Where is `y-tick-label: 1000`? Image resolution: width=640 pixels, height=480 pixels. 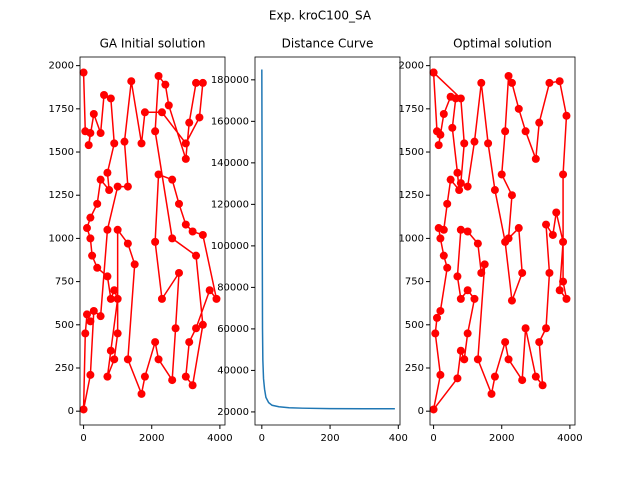
y-tick-label: 1000 is located at coordinates (411, 238).